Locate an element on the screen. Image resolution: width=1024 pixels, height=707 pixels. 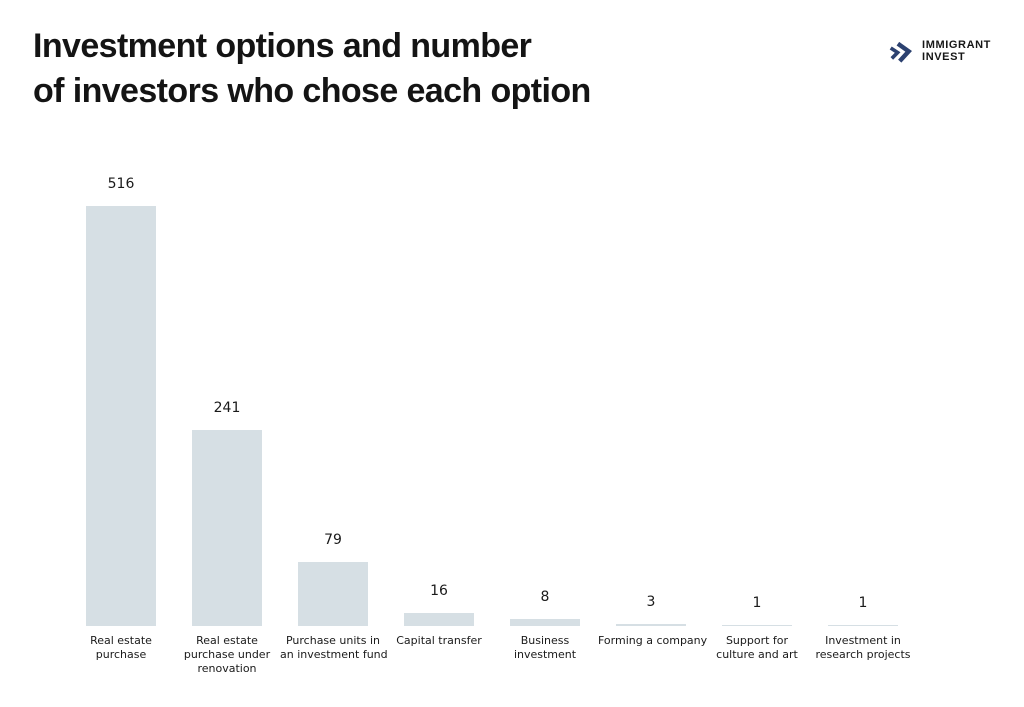
category-label-line: research projects is located at coordinates (863, 654).